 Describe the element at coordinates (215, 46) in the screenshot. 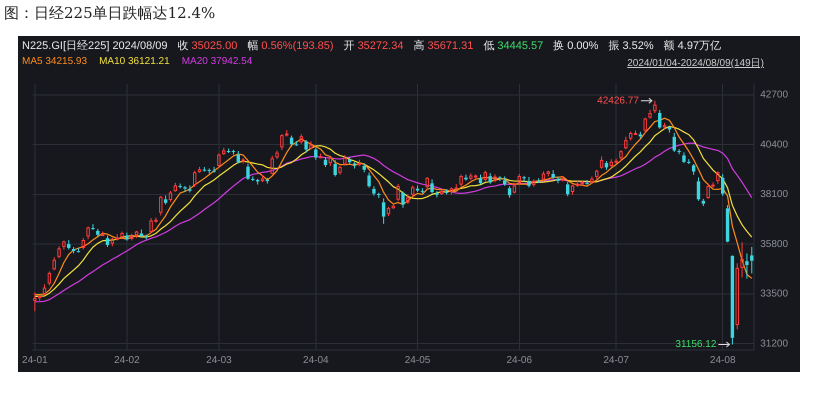

I see `text: 35025.00` at that location.